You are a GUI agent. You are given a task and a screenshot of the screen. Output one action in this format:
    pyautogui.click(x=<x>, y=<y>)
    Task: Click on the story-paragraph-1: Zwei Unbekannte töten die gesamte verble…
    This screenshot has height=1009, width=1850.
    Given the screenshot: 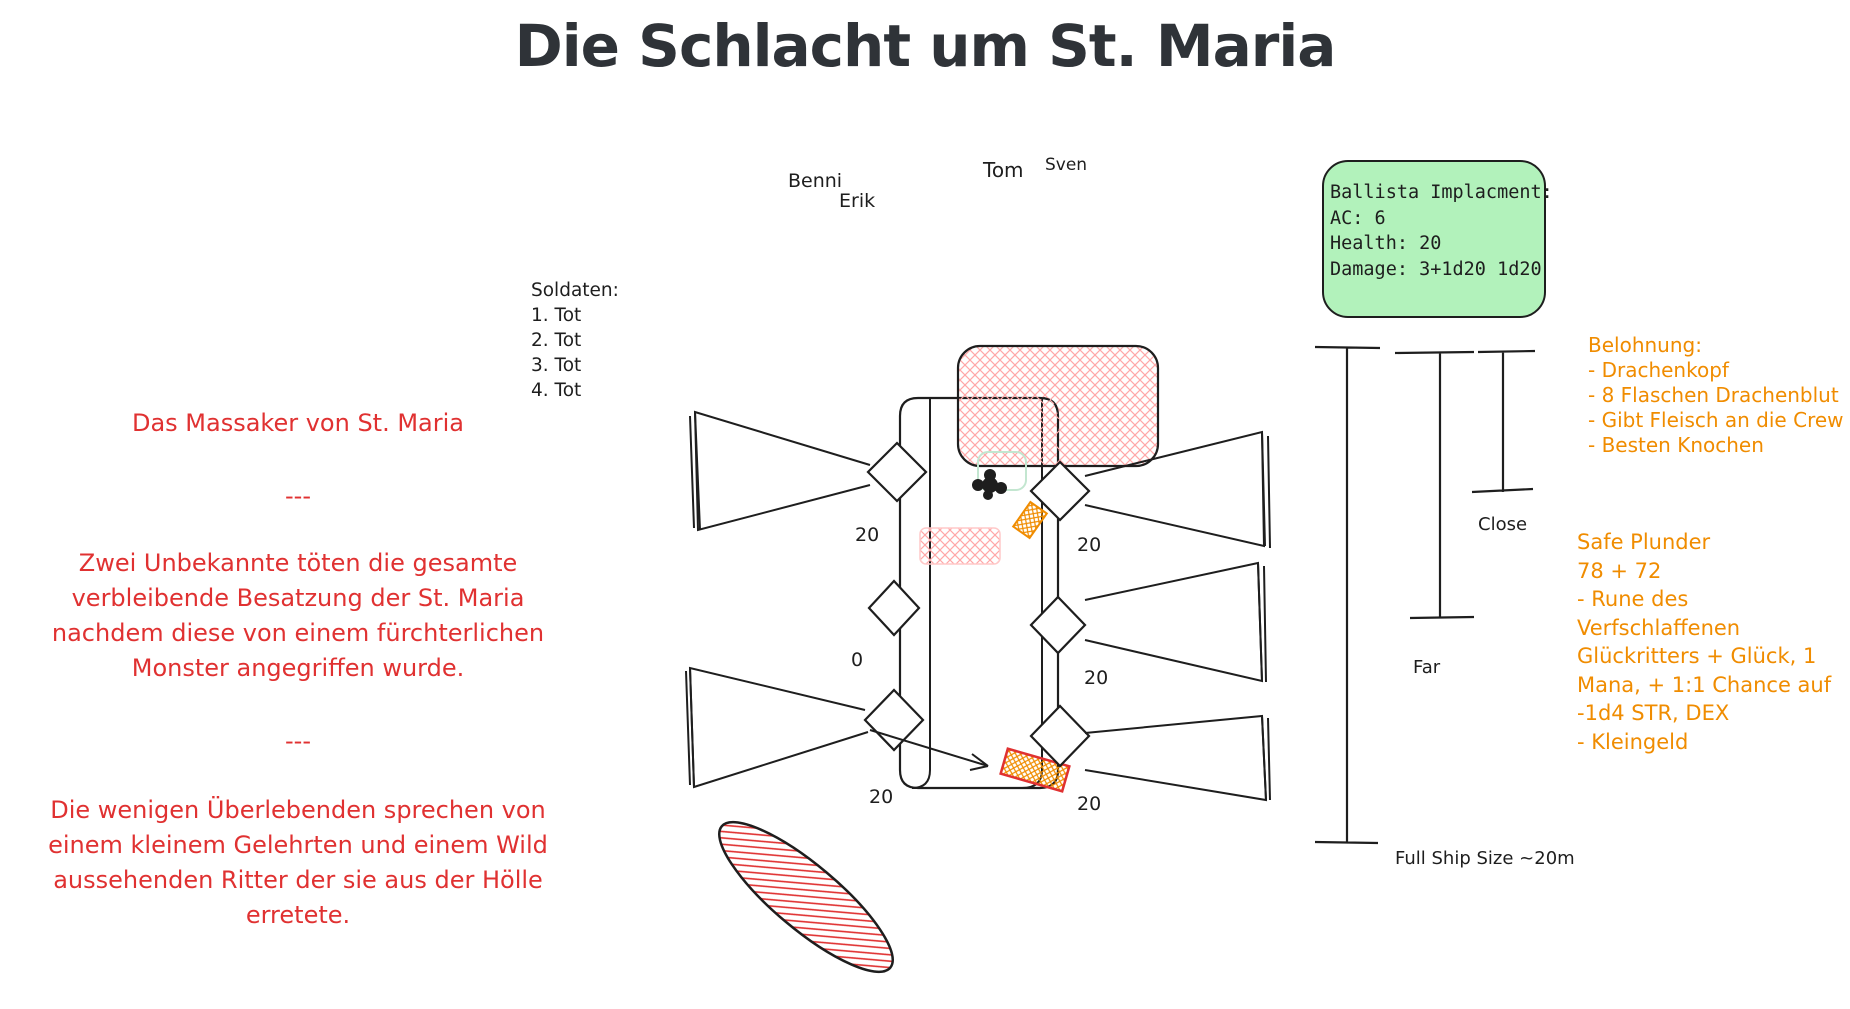 What is the action you would take?
    pyautogui.click(x=298, y=615)
    